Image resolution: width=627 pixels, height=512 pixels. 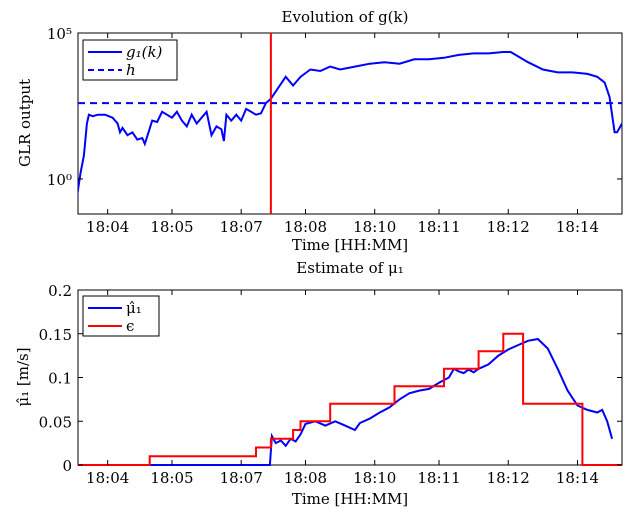 What do you see at coordinates (55, 335) in the screenshot?
I see `mu-y-tick-label: 0.15` at bounding box center [55, 335].